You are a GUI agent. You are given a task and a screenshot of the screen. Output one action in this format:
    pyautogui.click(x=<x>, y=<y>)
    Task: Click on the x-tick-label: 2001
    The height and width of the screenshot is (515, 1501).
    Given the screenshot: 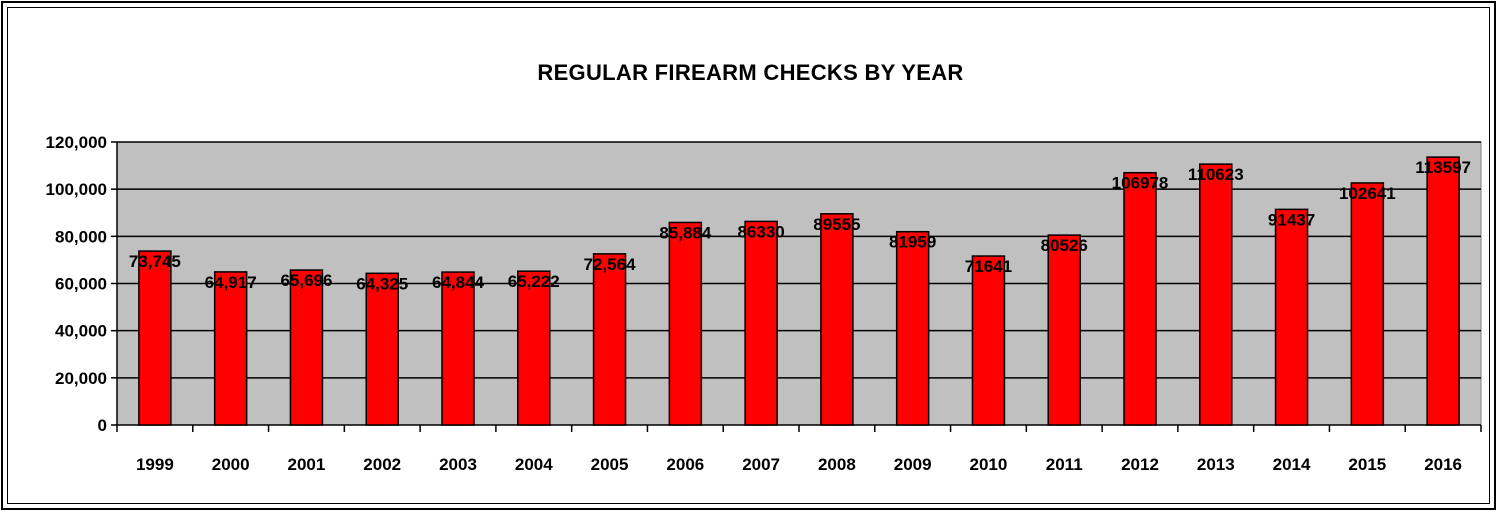 What is the action you would take?
    pyautogui.click(x=307, y=464)
    